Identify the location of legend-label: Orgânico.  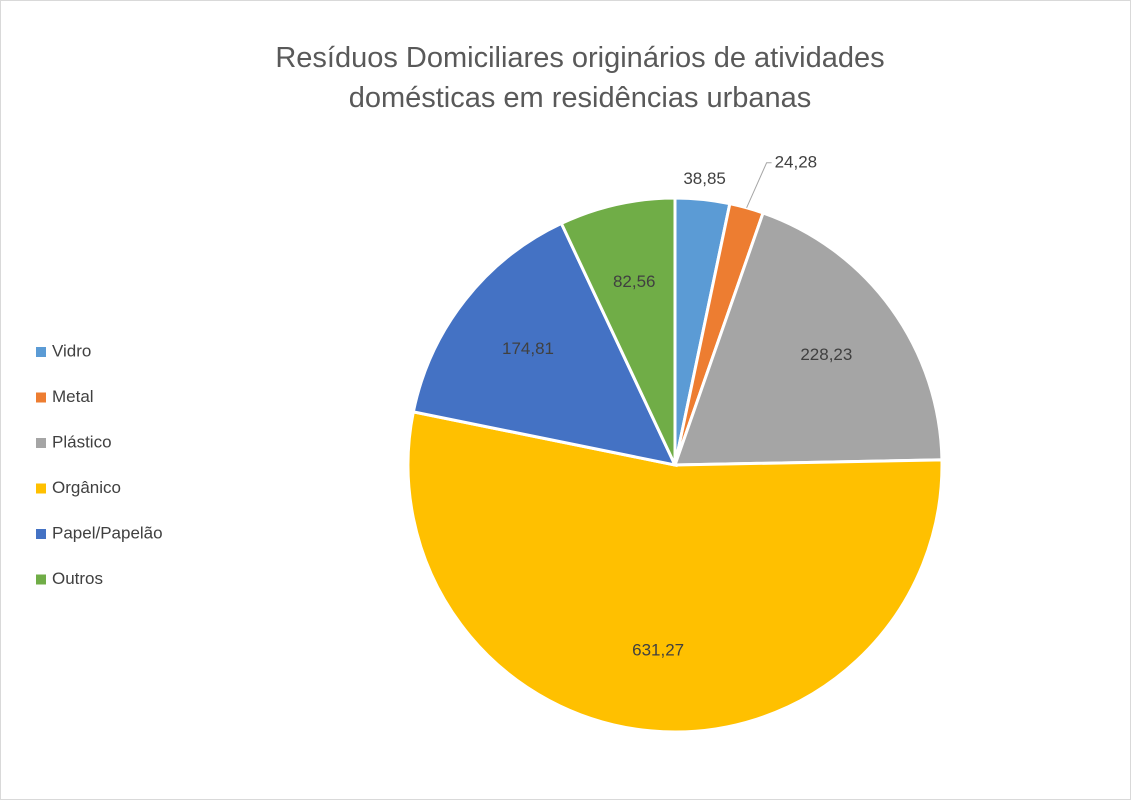
(86, 487).